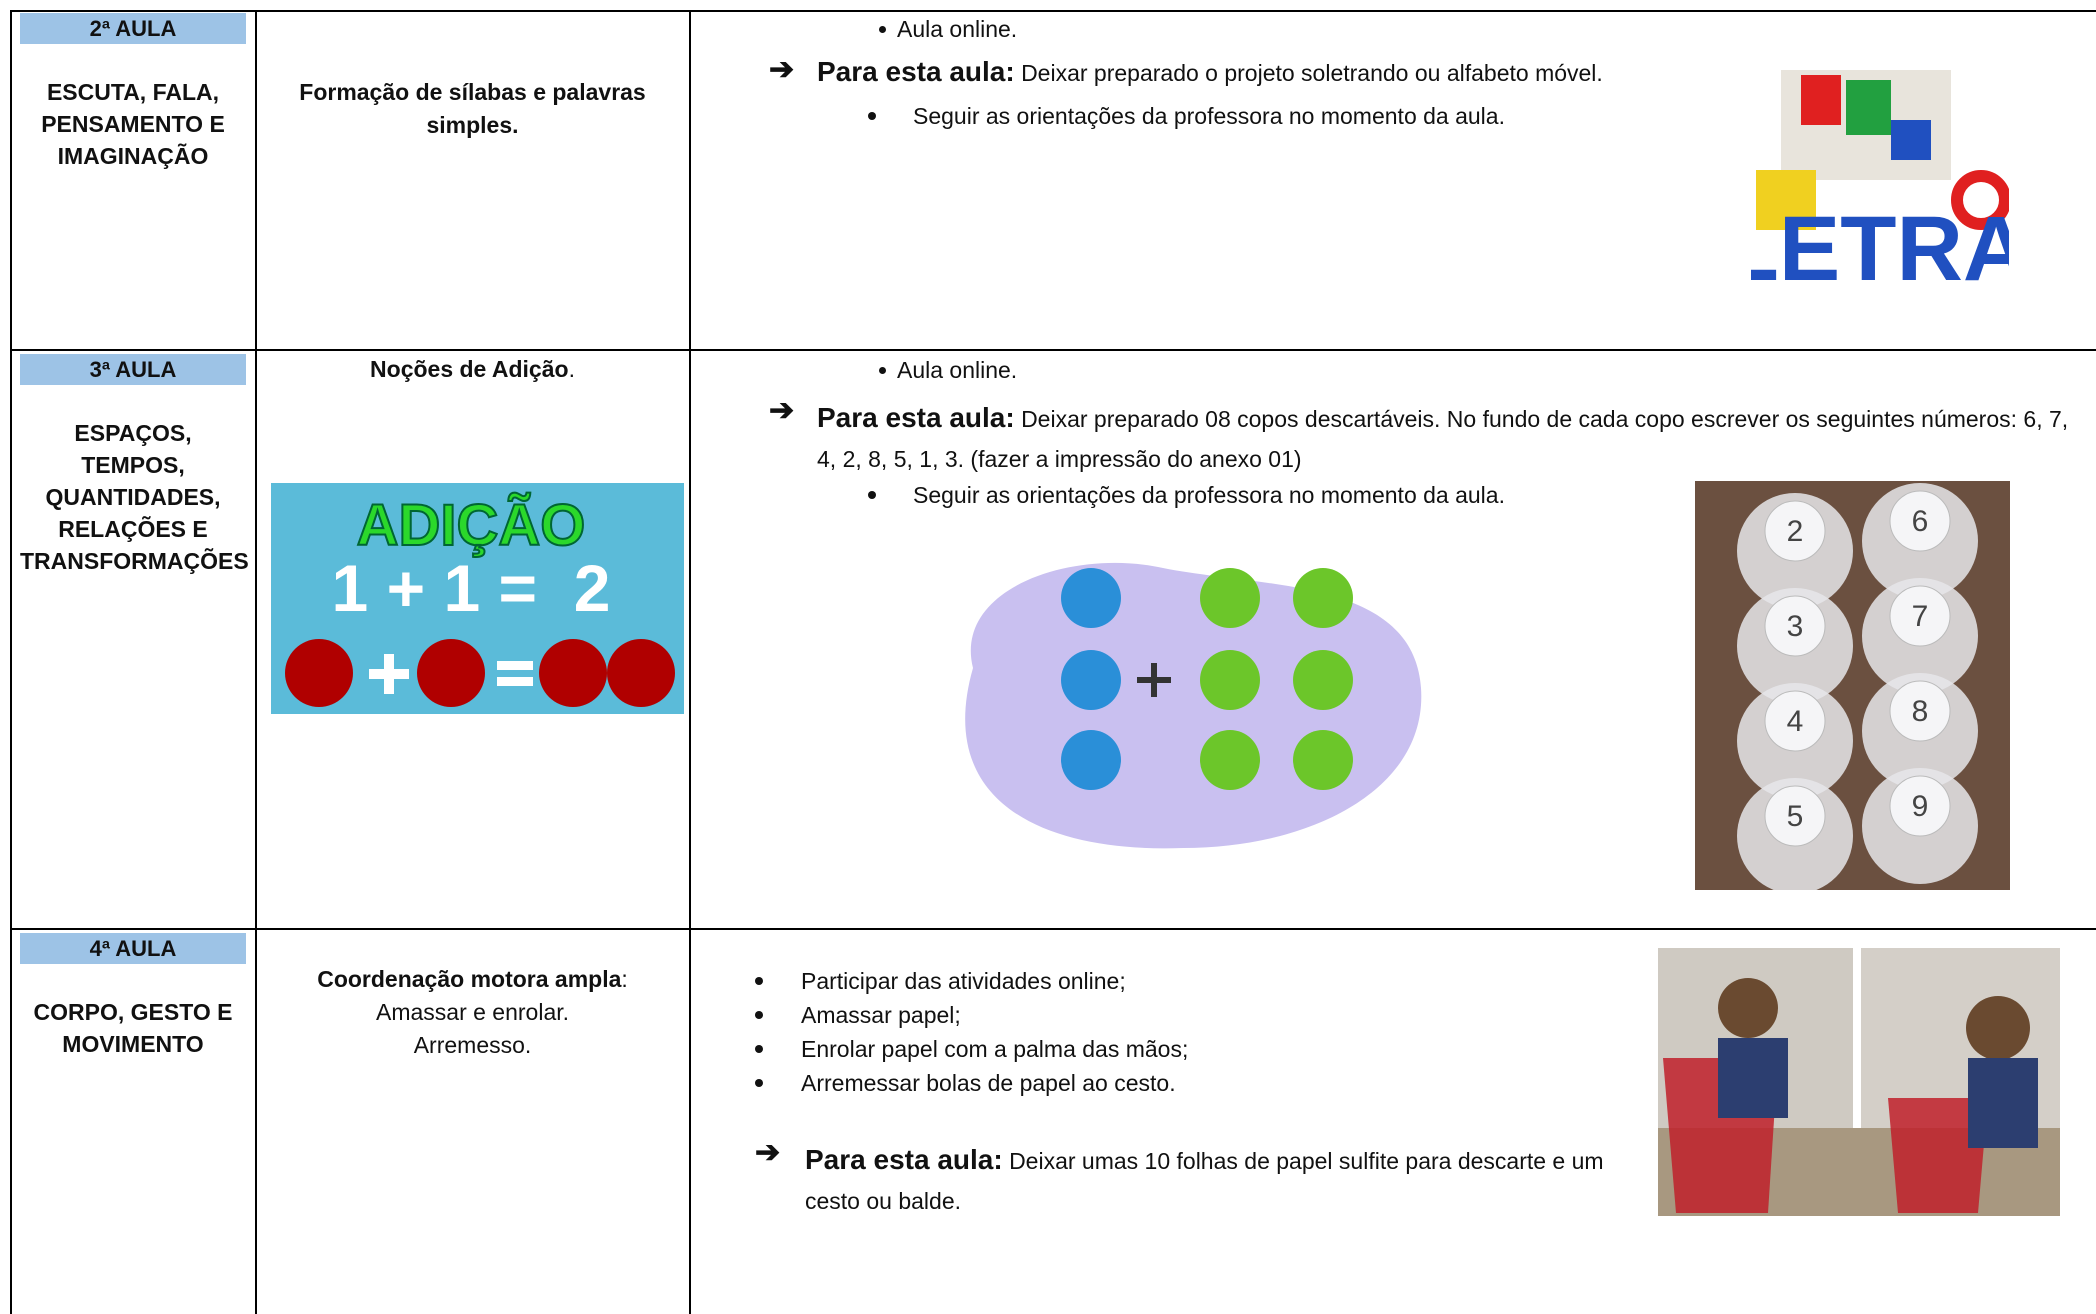 The image size is (2096, 1314). I want to click on image-equation: 1 + 1 = 2, so click(471, 588).